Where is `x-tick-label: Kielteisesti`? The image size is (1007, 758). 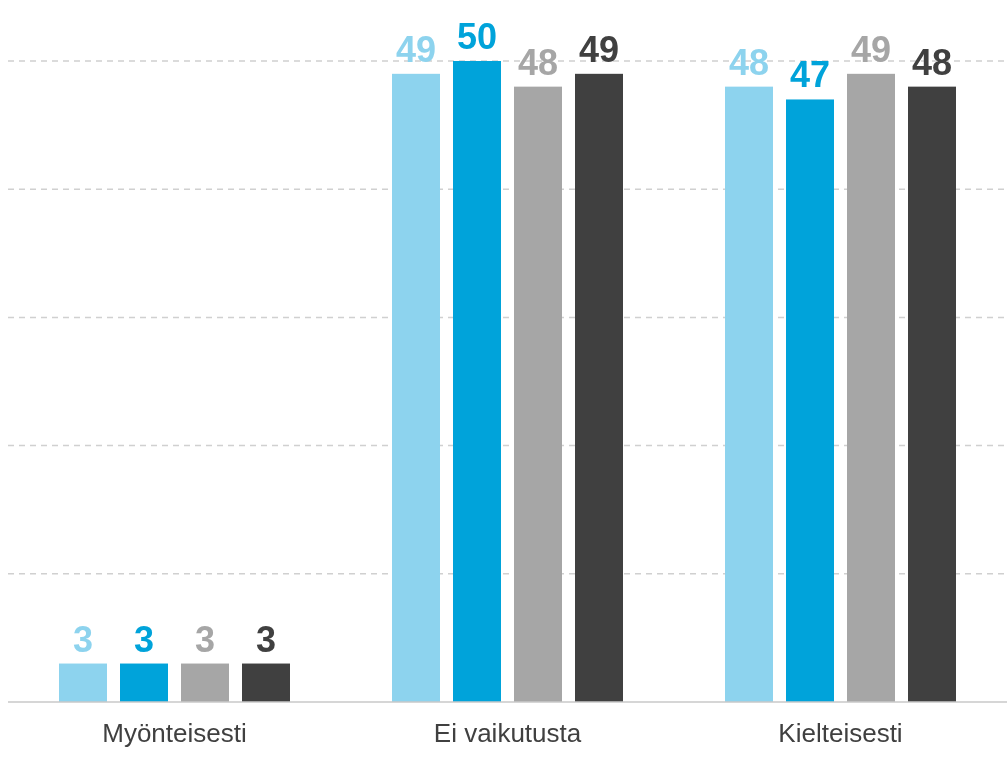 x-tick-label: Kielteisesti is located at coordinates (840, 733).